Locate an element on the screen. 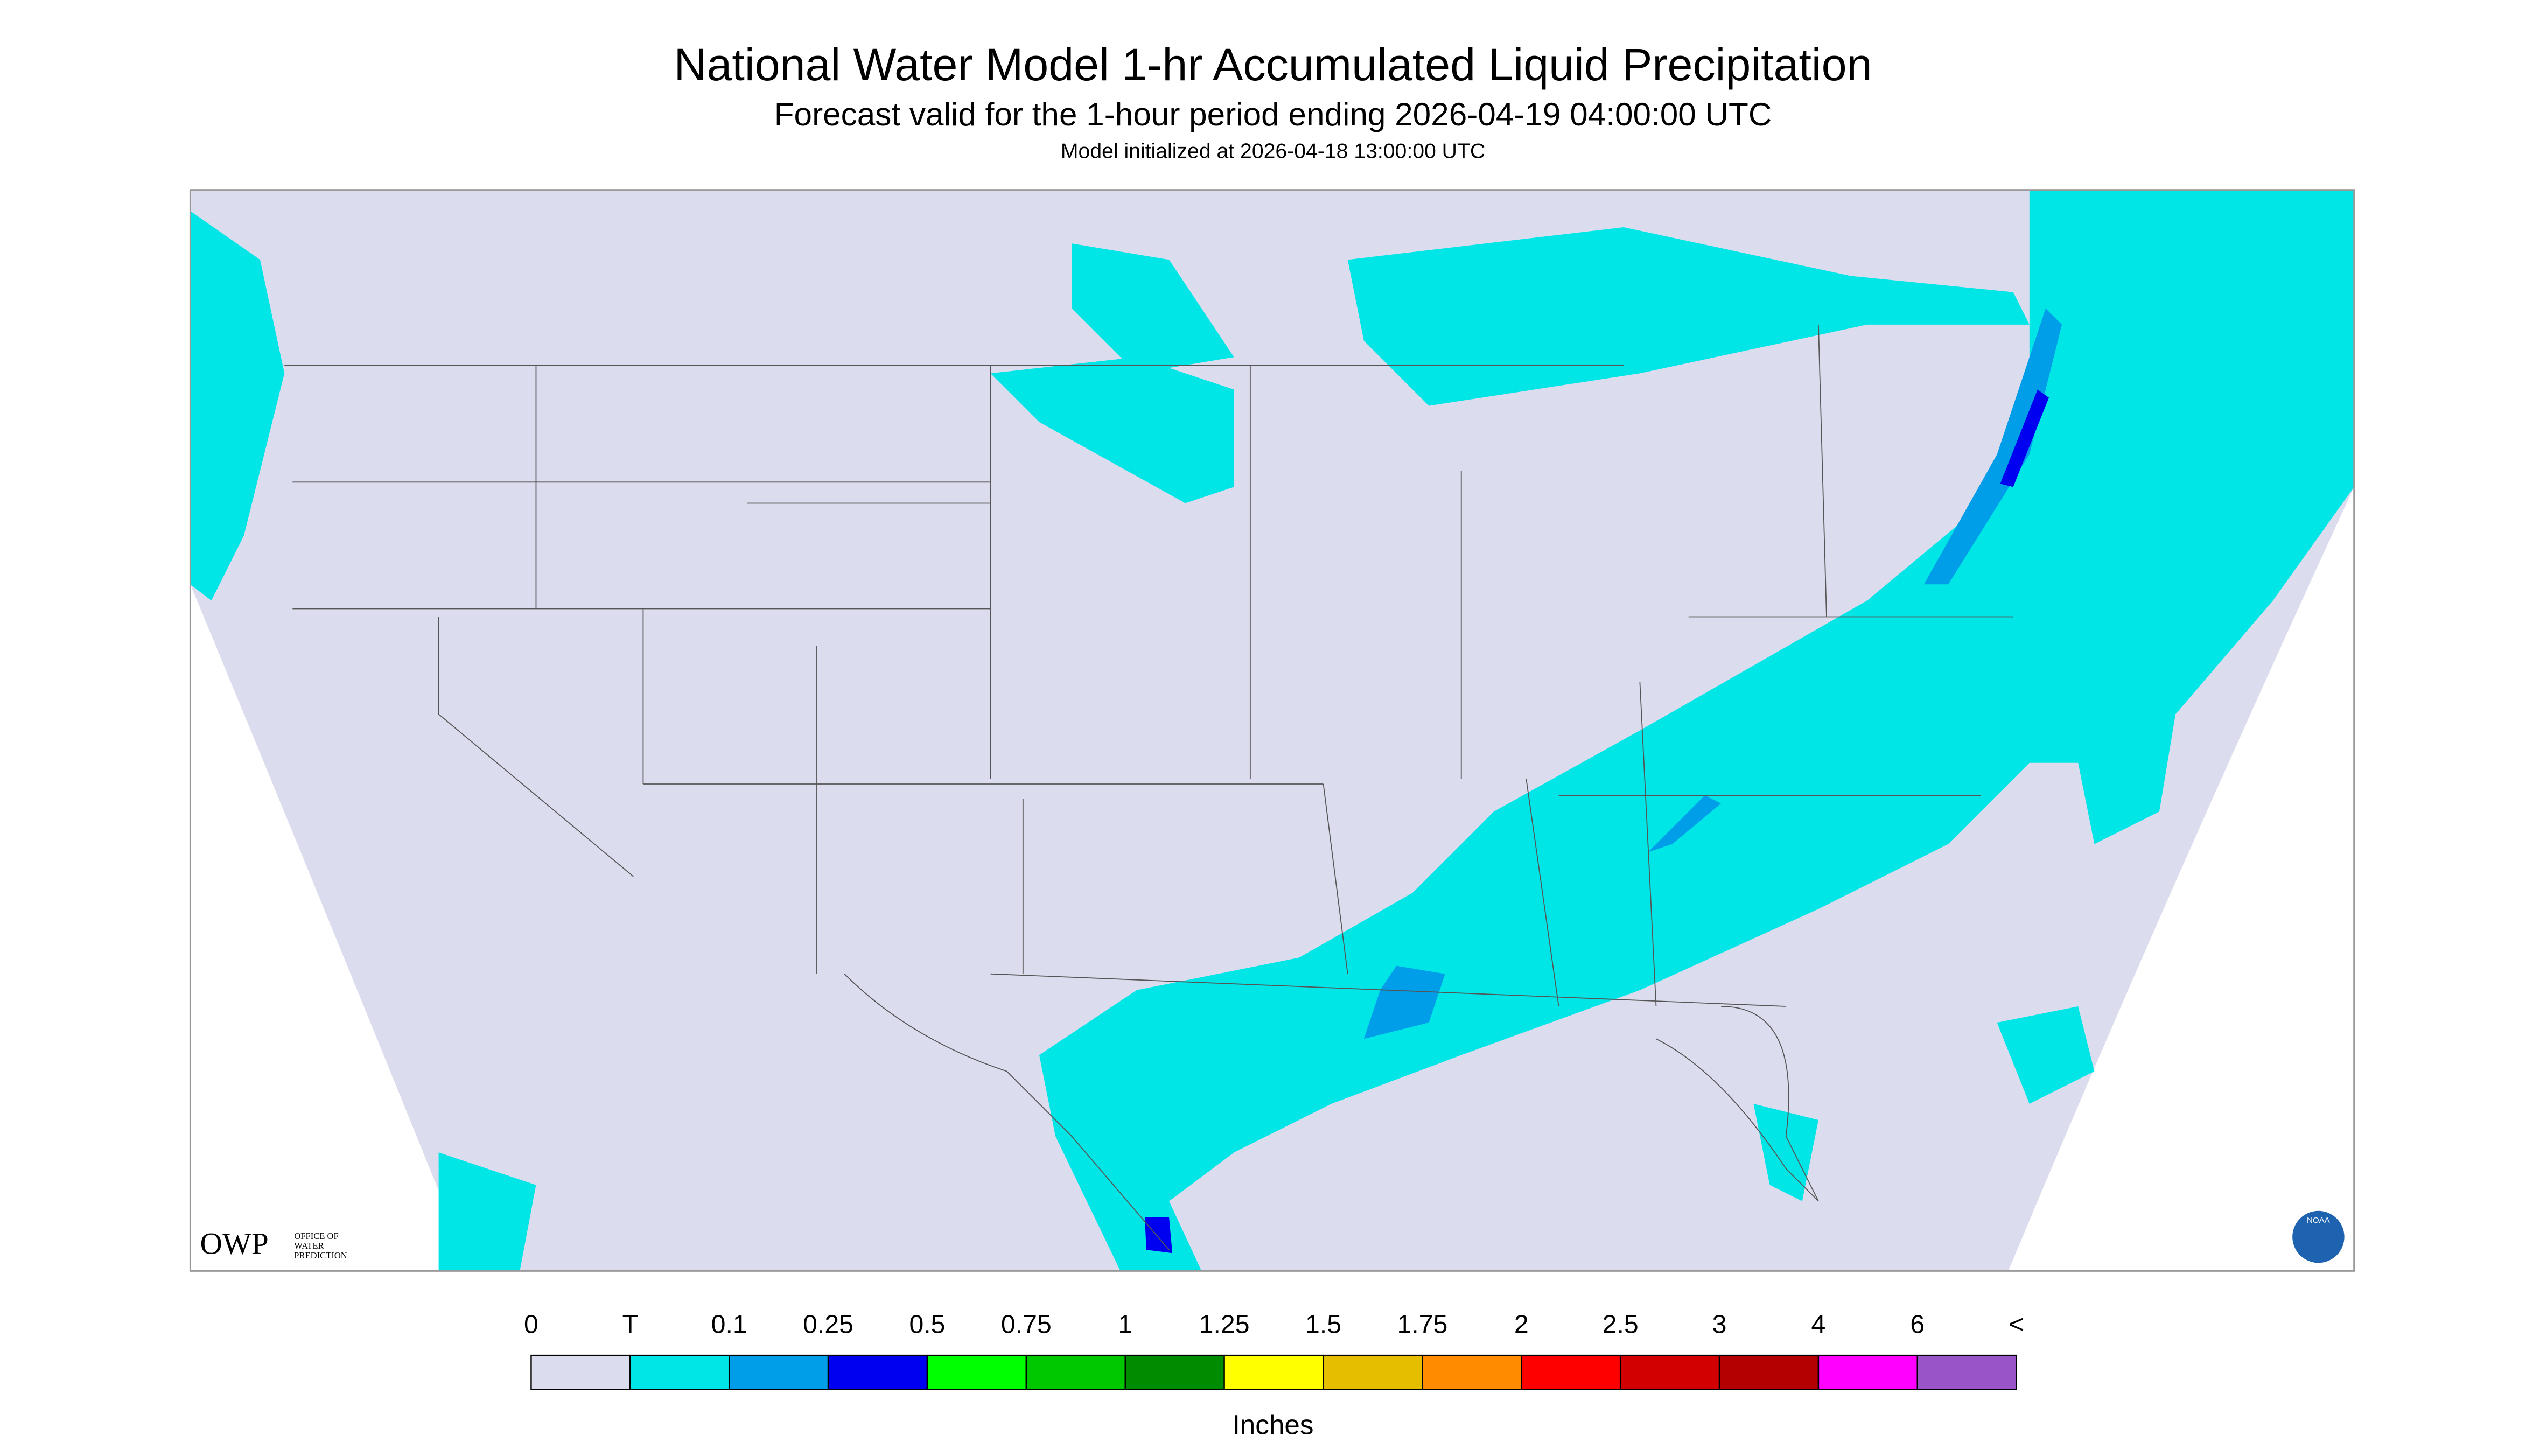  colorbar-label: 0.25 is located at coordinates (828, 1324).